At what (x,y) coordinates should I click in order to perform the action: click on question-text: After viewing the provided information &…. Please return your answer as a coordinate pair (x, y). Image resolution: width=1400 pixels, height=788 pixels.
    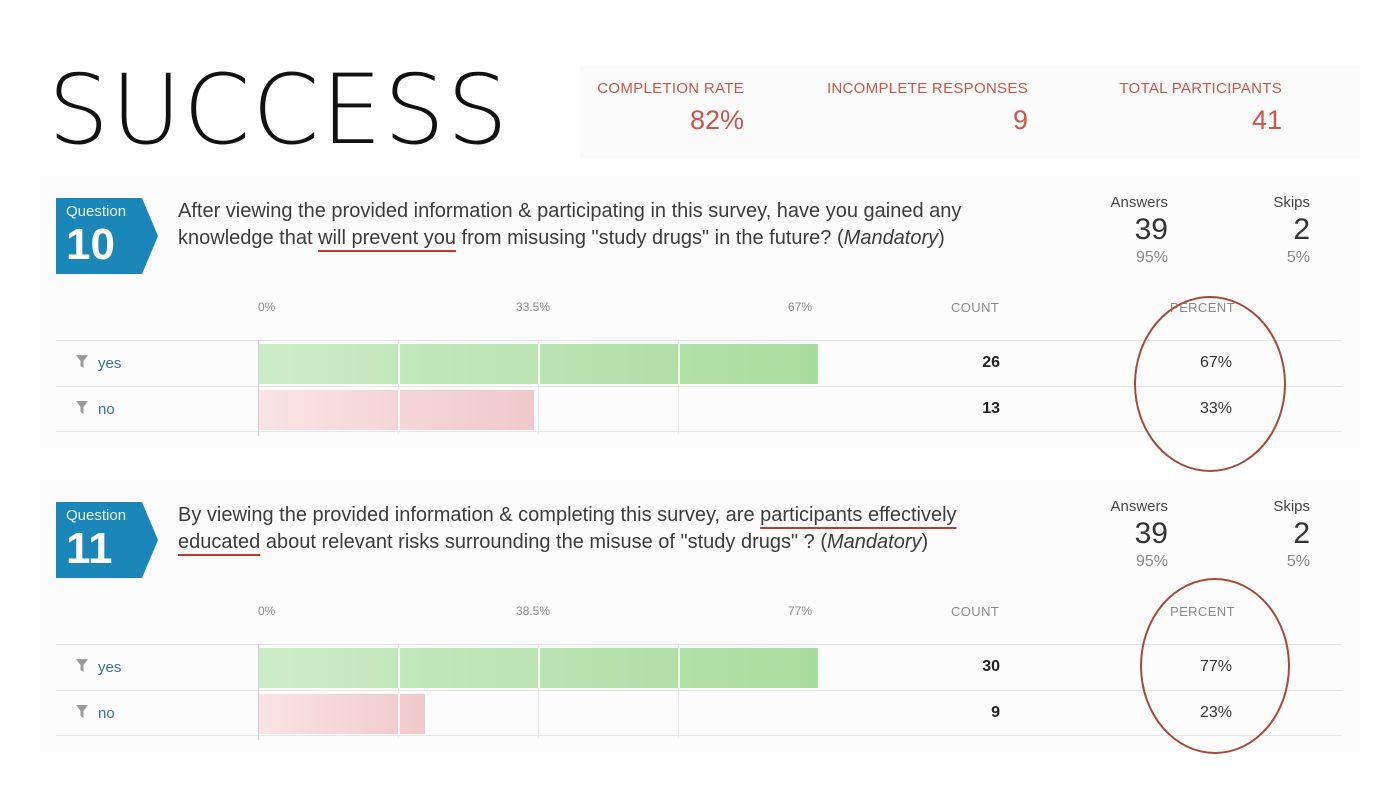
    Looking at the image, I should click on (608, 225).